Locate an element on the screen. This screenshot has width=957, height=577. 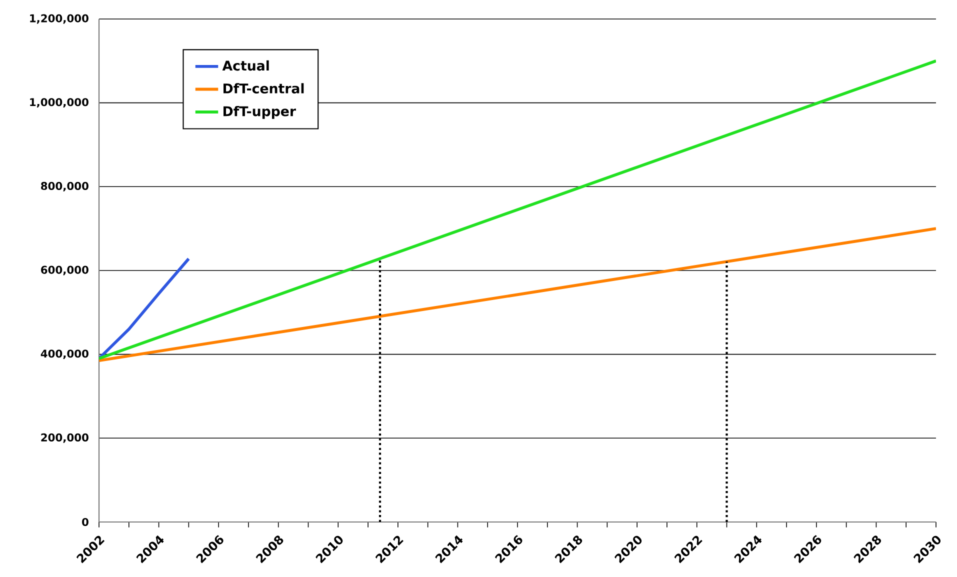
y-tick-label: 800,000 is located at coordinates (64, 187).